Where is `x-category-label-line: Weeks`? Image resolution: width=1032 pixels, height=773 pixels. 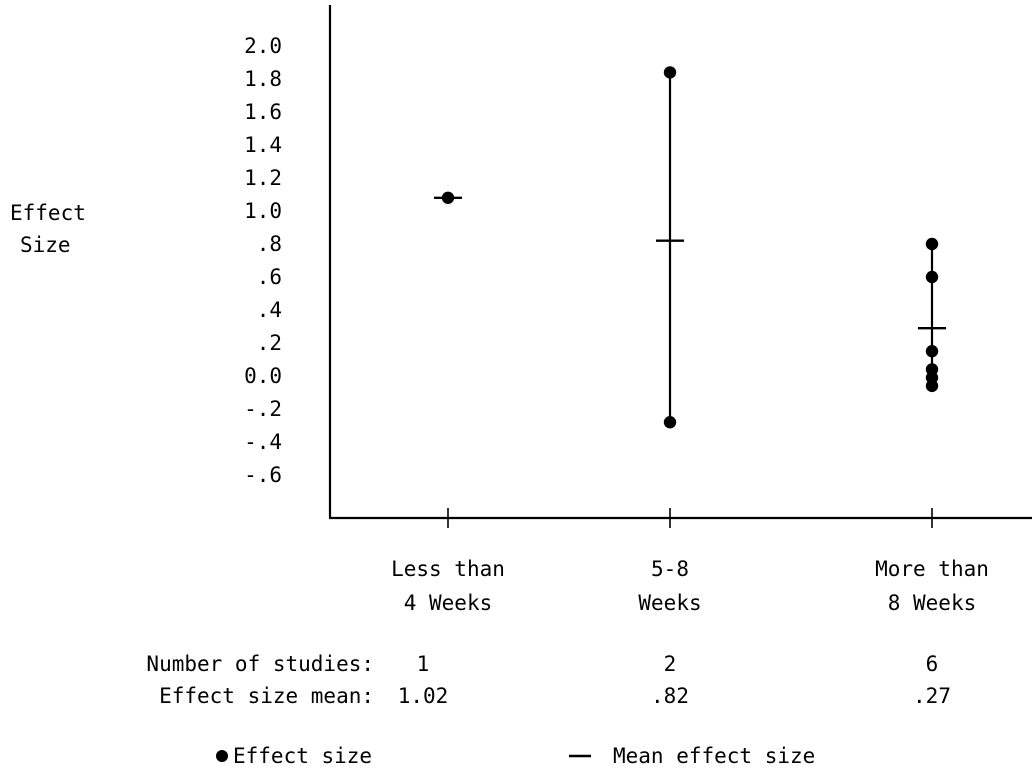
x-category-label-line: Weeks is located at coordinates (669, 603).